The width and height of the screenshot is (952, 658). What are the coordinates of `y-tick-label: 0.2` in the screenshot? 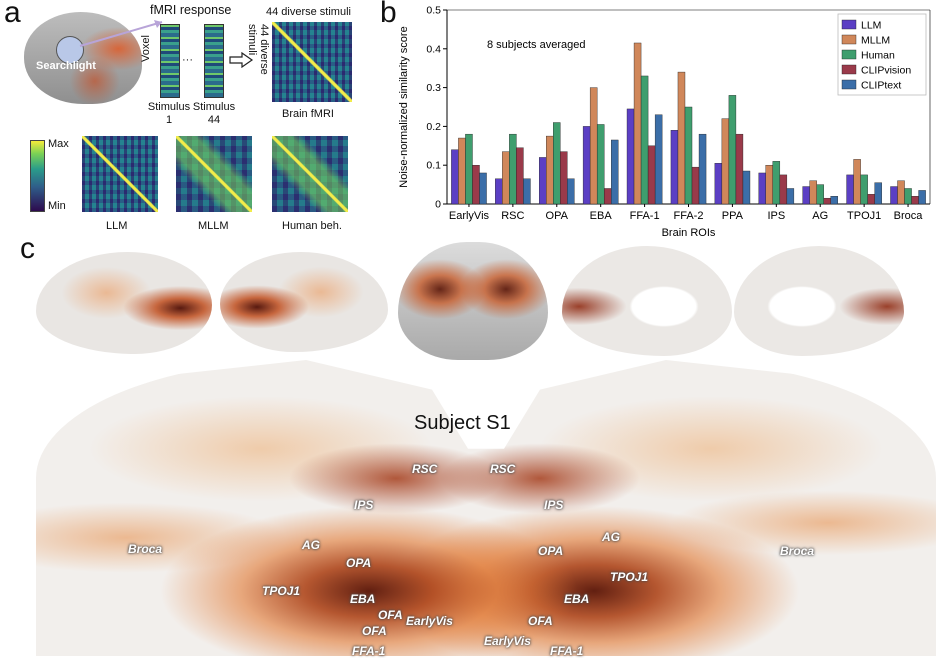 It's located at (433, 127).